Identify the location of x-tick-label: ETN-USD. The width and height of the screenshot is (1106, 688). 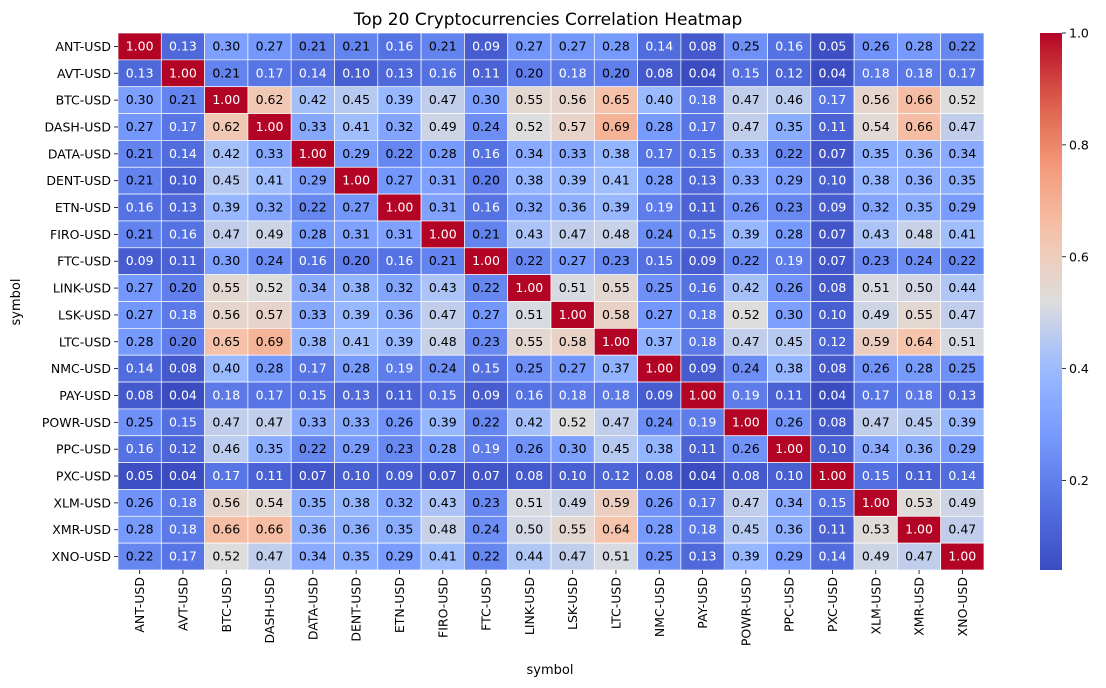
(399, 605).